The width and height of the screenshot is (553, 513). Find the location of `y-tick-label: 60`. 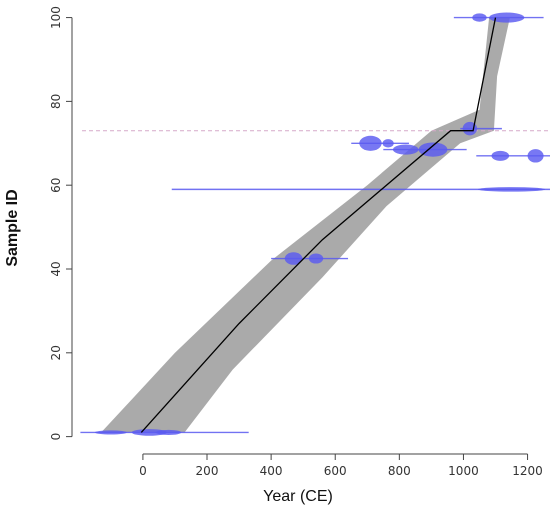

y-tick-label: 60 is located at coordinates (56, 185).